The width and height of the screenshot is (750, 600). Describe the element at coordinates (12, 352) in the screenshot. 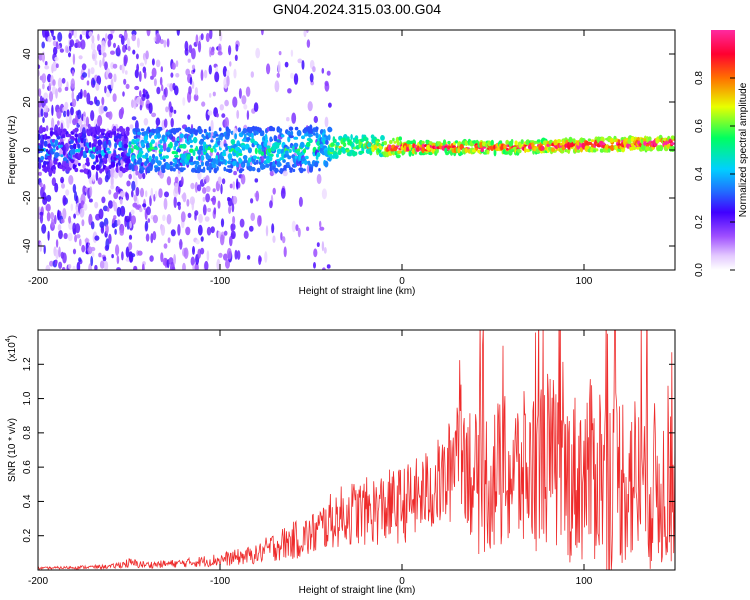

I see `snr-scale-label: (x10` at that location.